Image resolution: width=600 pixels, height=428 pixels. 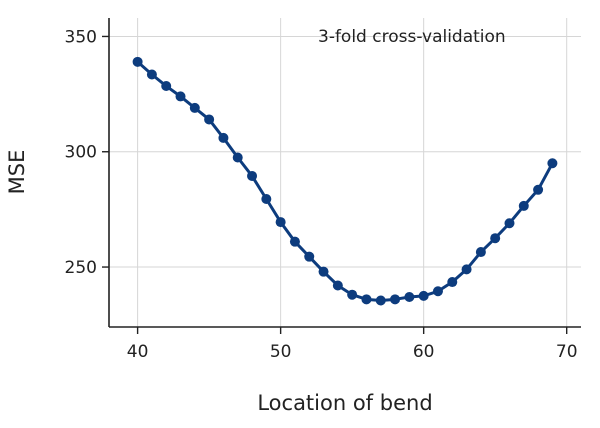 I want to click on x-tick-label: 40, so click(x=138, y=352).